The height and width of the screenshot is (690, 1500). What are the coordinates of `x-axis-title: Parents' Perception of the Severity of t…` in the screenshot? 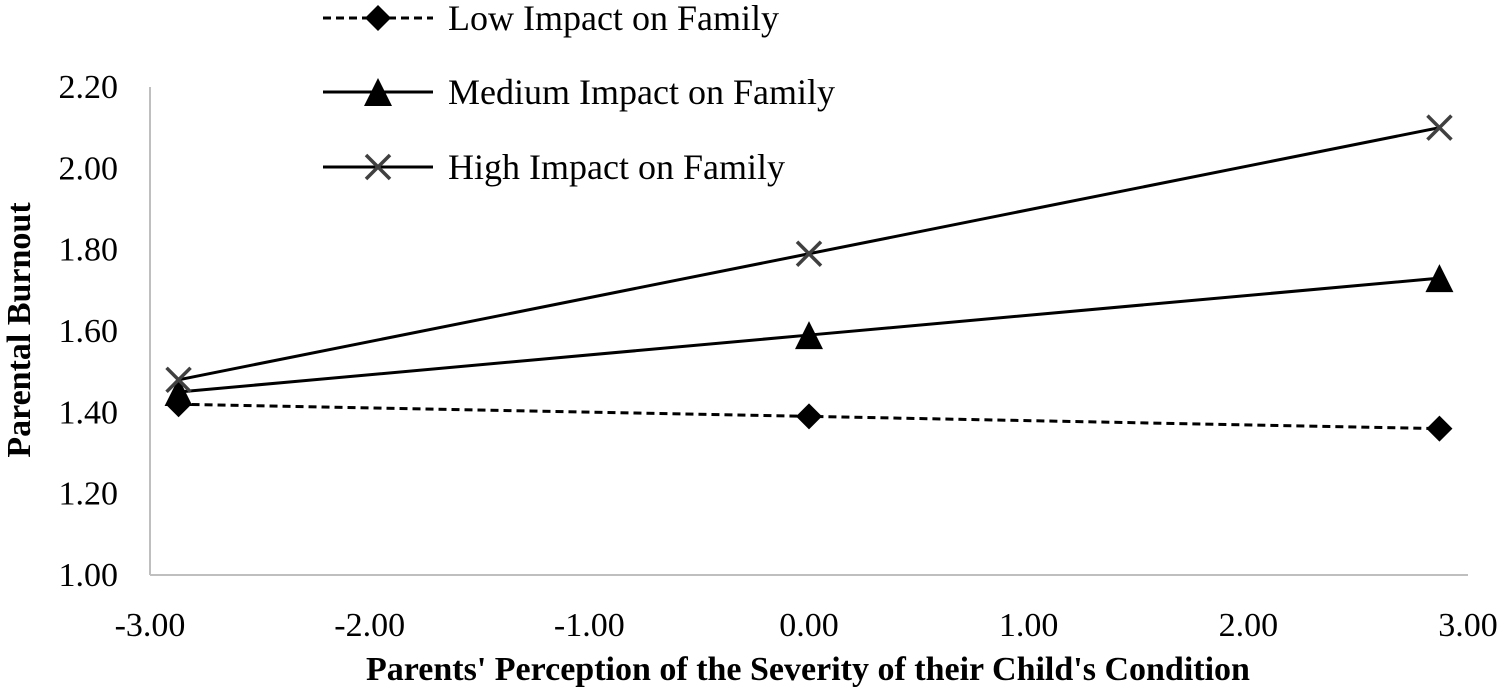 It's located at (808, 669).